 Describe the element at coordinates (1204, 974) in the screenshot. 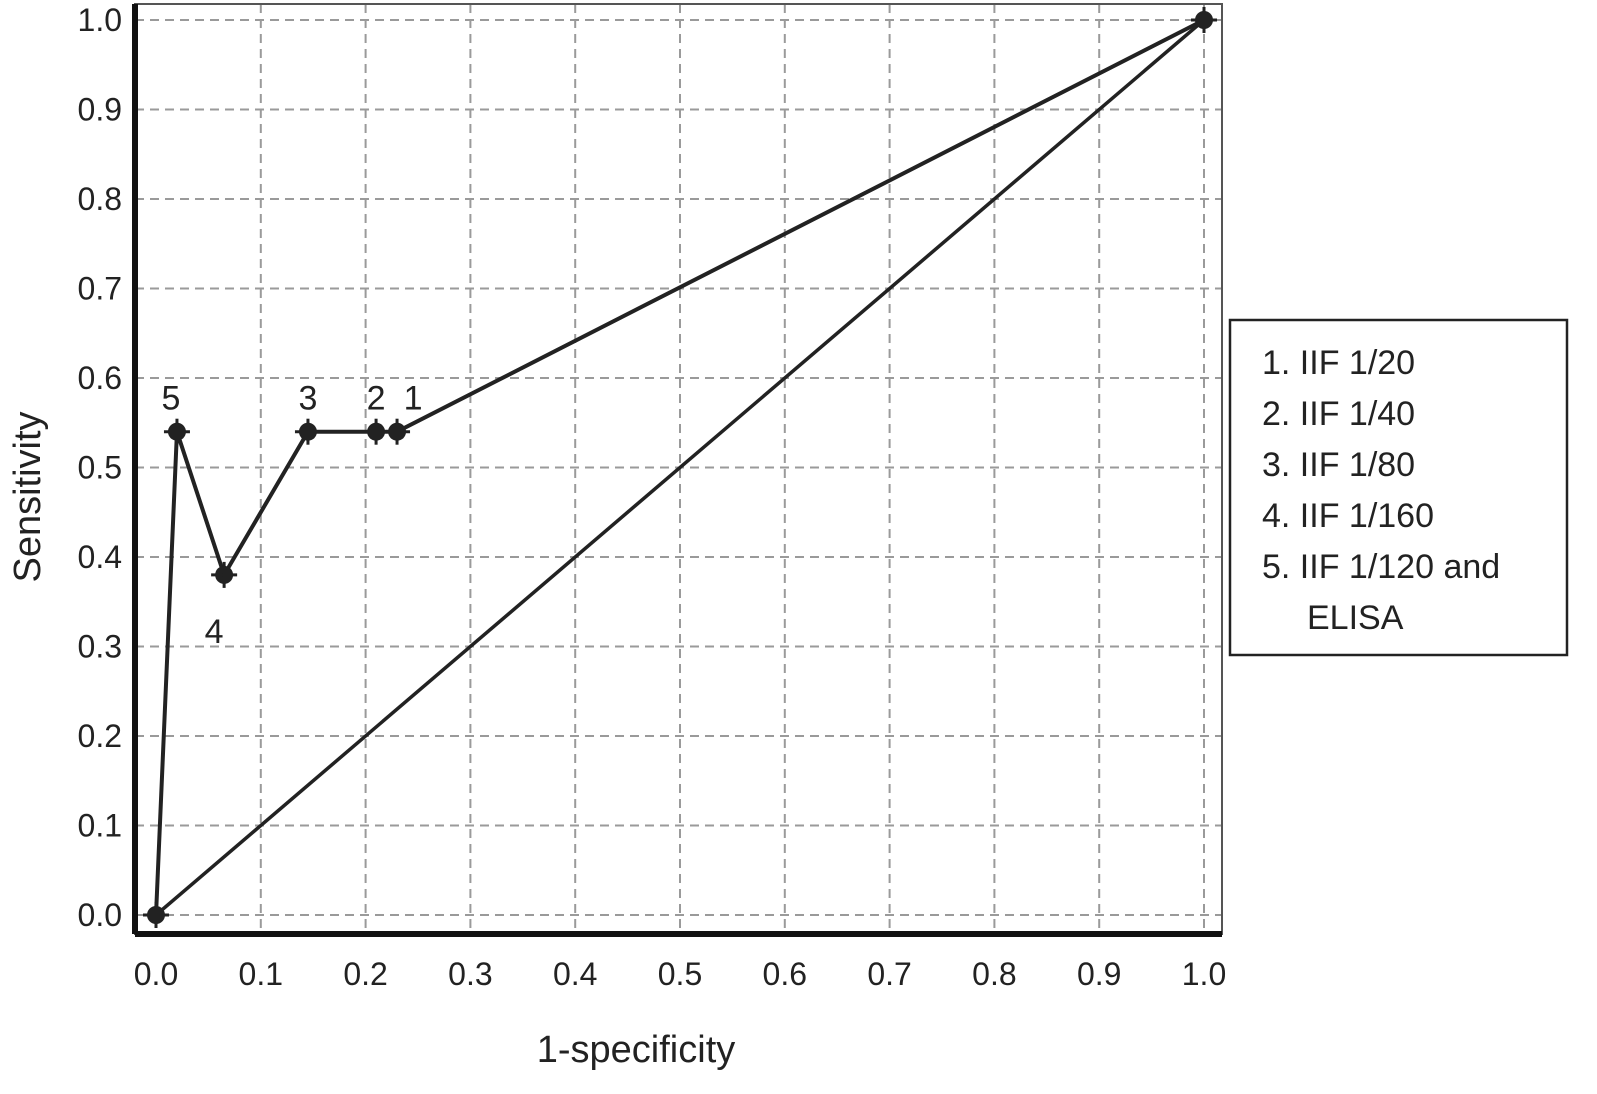

I see `x-tick-label: 1.0` at that location.